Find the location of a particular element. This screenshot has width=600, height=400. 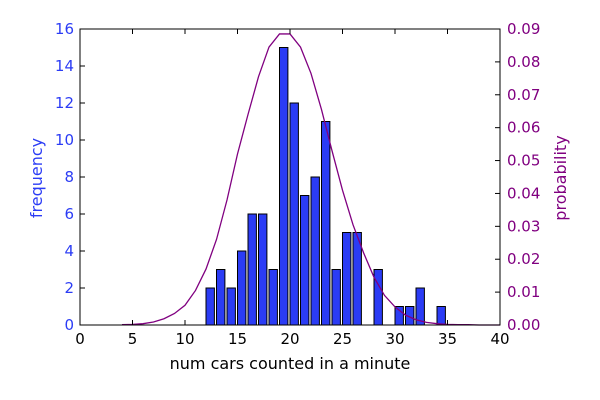

y-right-tick-label: 0.01 is located at coordinates (523, 292).